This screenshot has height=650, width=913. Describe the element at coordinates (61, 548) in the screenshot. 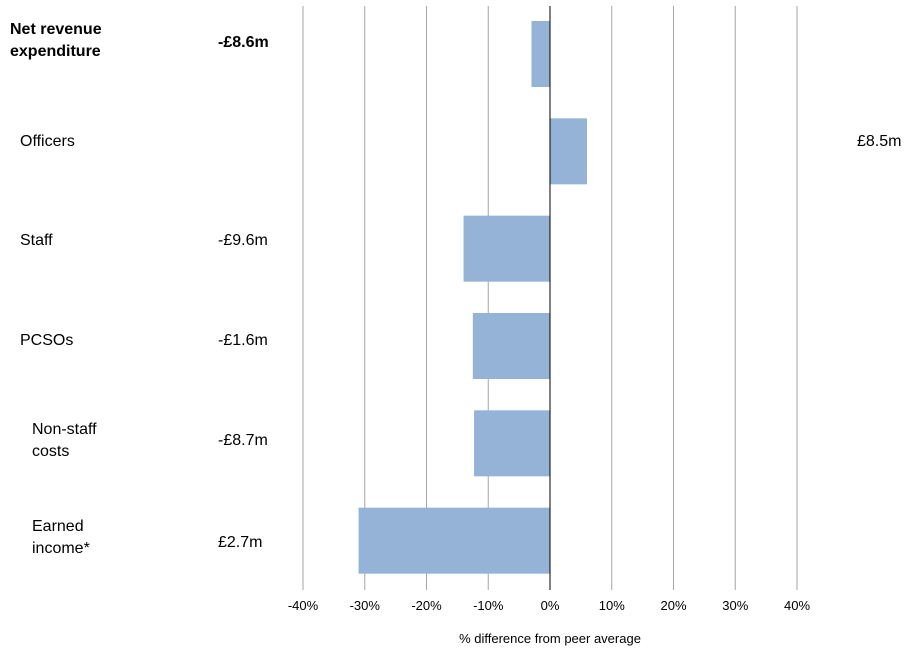

I see `category-label-line: income*` at that location.